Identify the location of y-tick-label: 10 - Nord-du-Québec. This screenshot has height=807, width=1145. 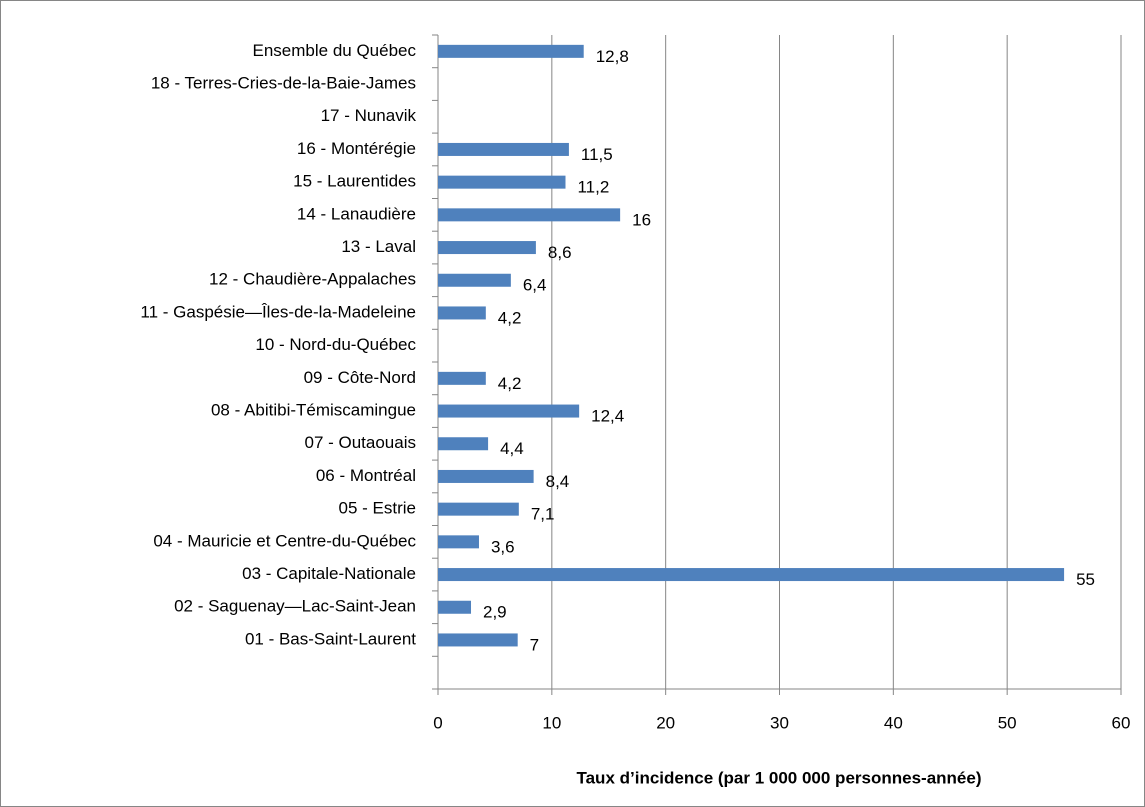
(335, 344).